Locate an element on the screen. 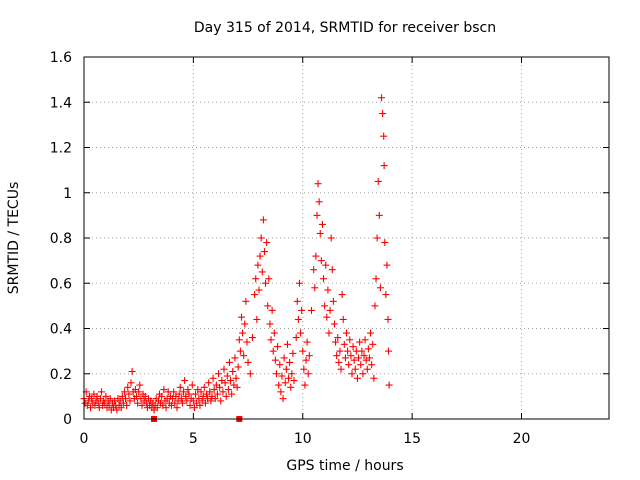 This screenshot has height=480, width=640. y-tick-label: 1 is located at coordinates (67, 194).